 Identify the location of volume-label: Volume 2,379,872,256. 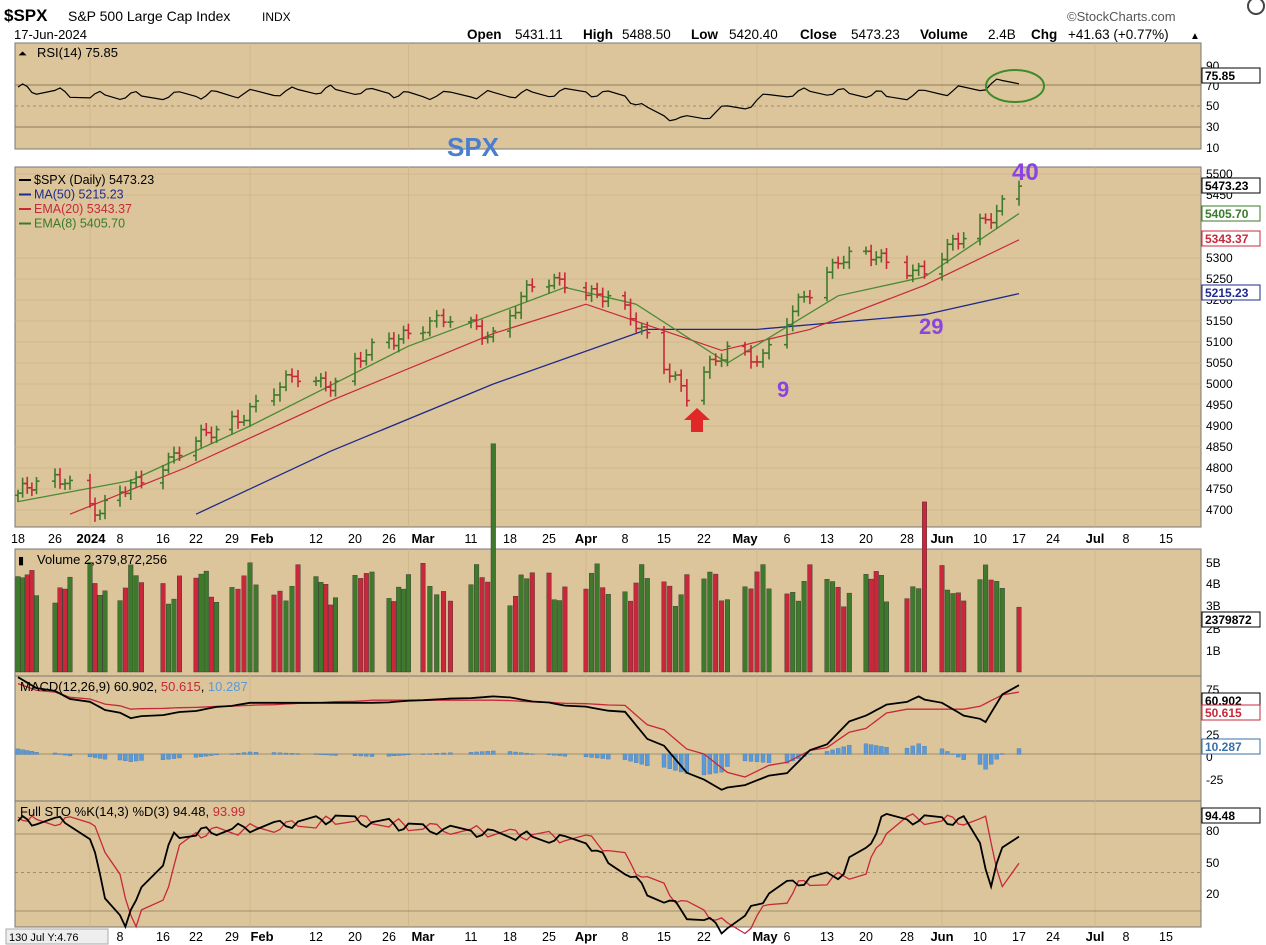
(102, 559).